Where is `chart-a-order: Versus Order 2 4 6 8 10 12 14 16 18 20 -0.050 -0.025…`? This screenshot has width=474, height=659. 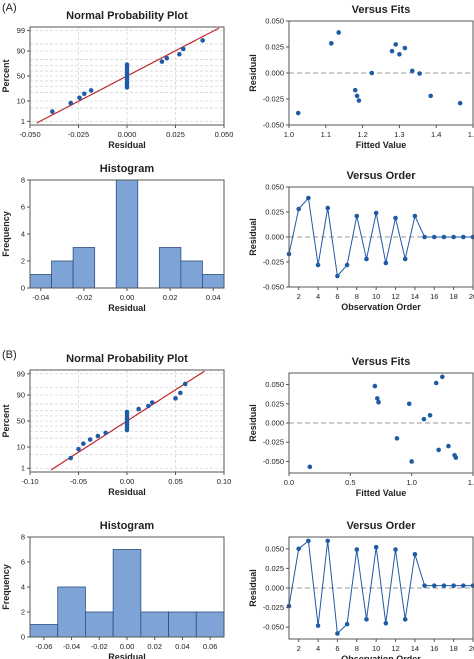
chart-a-order: Versus Order 2 4 6 8 10 12 14 16 18 20 -0.050 -0.025… is located at coordinates (361, 241).